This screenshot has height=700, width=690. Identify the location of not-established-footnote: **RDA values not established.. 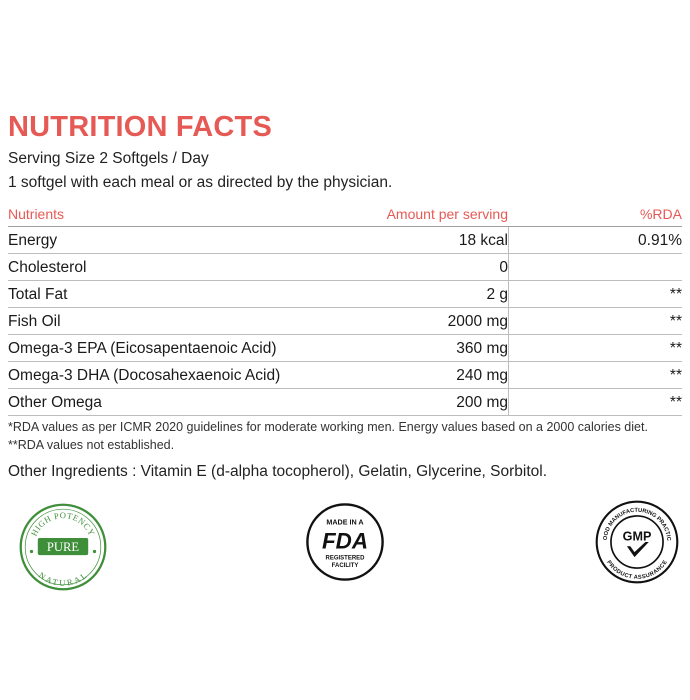
(91, 445).